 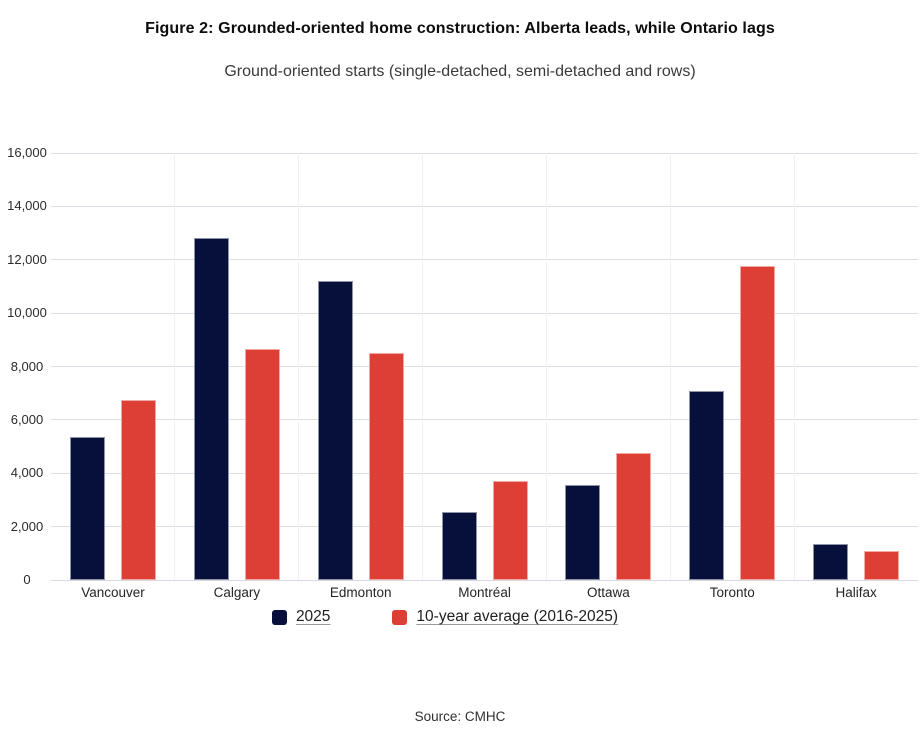 I want to click on x-tick-label-edmonton: Edmonton, so click(x=360, y=592).